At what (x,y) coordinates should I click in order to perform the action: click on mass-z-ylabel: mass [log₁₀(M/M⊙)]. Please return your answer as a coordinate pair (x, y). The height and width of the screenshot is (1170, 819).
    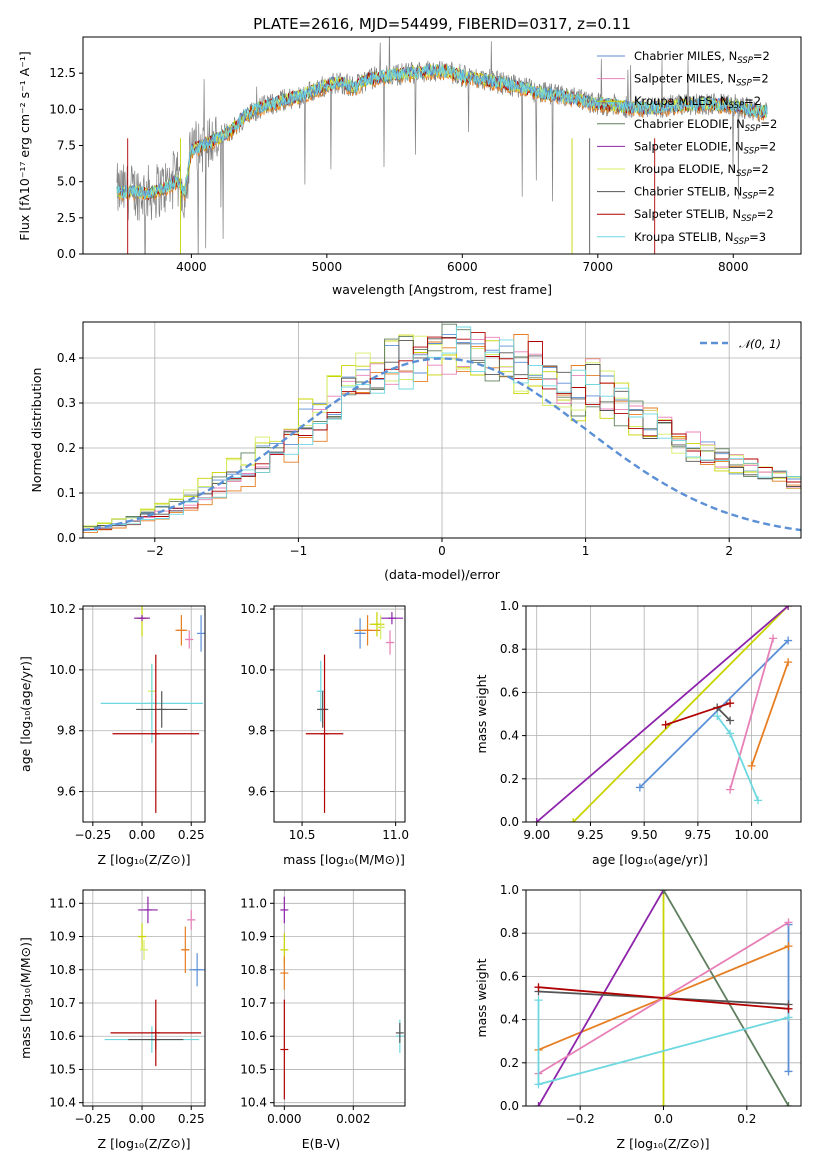
    Looking at the image, I should click on (25, 998).